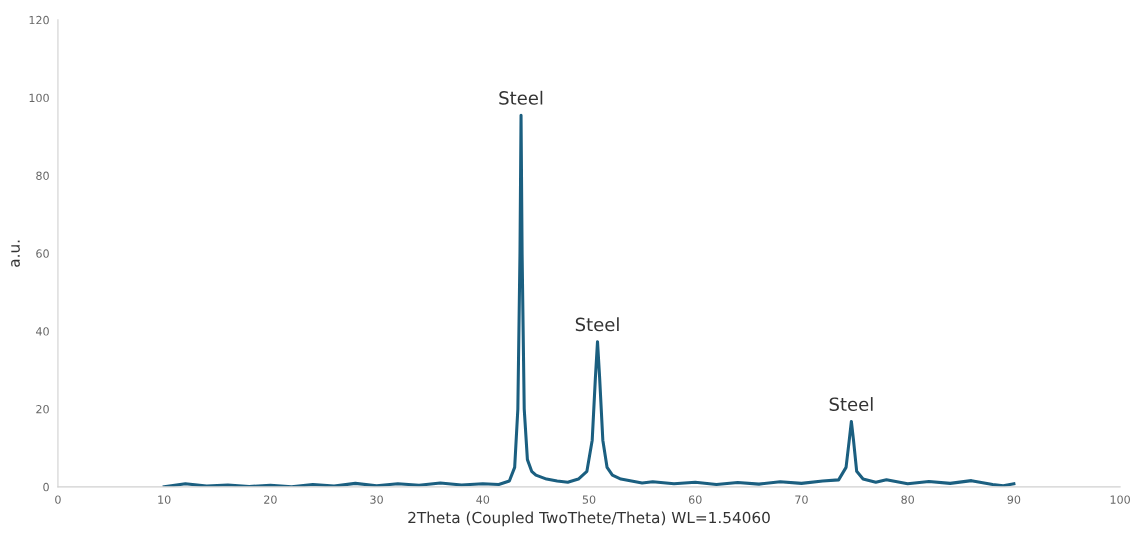 The image size is (1136, 552). Describe the element at coordinates (46, 487) in the screenshot. I see `y-tick-label: 0` at that location.